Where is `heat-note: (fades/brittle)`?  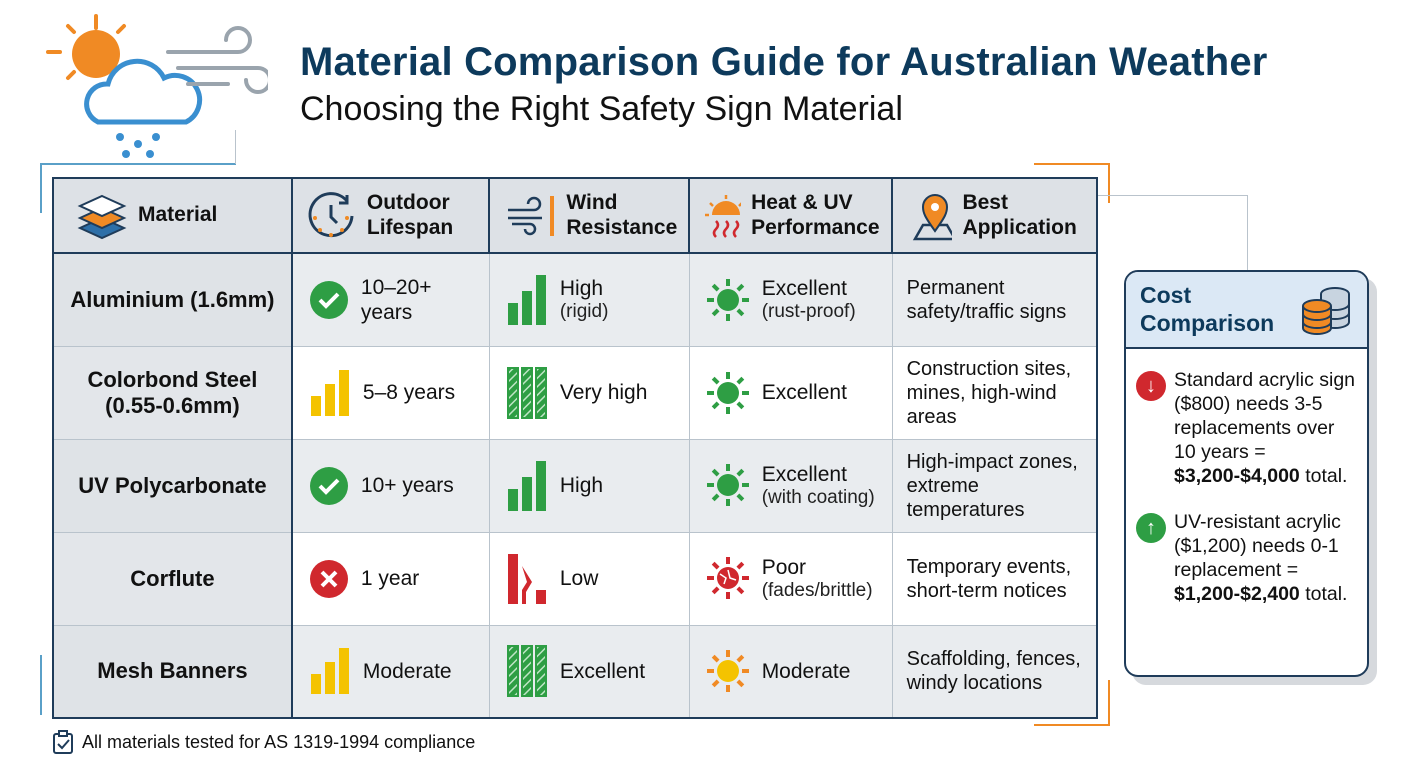
heat-note: (fades/brittle) is located at coordinates (817, 590).